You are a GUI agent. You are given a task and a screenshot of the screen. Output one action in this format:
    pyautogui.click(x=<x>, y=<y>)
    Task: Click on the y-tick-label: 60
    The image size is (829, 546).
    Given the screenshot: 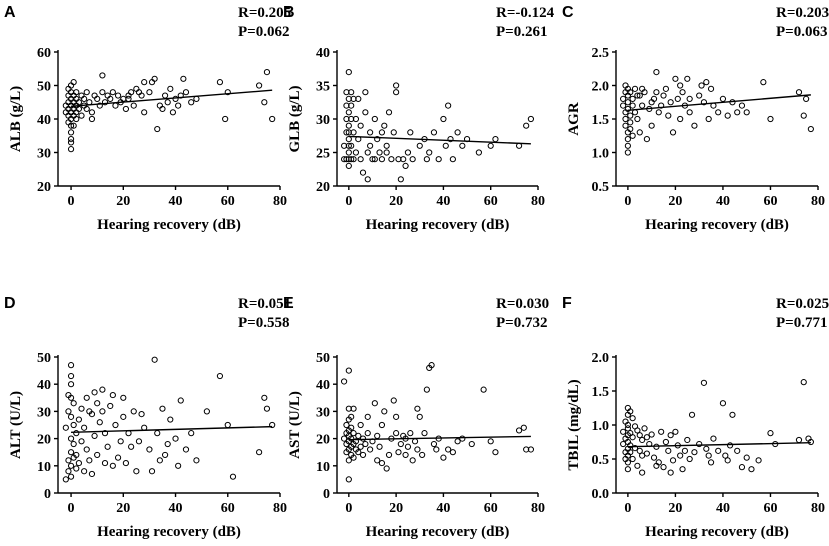 What is the action you would take?
    pyautogui.click(x=44, y=53)
    